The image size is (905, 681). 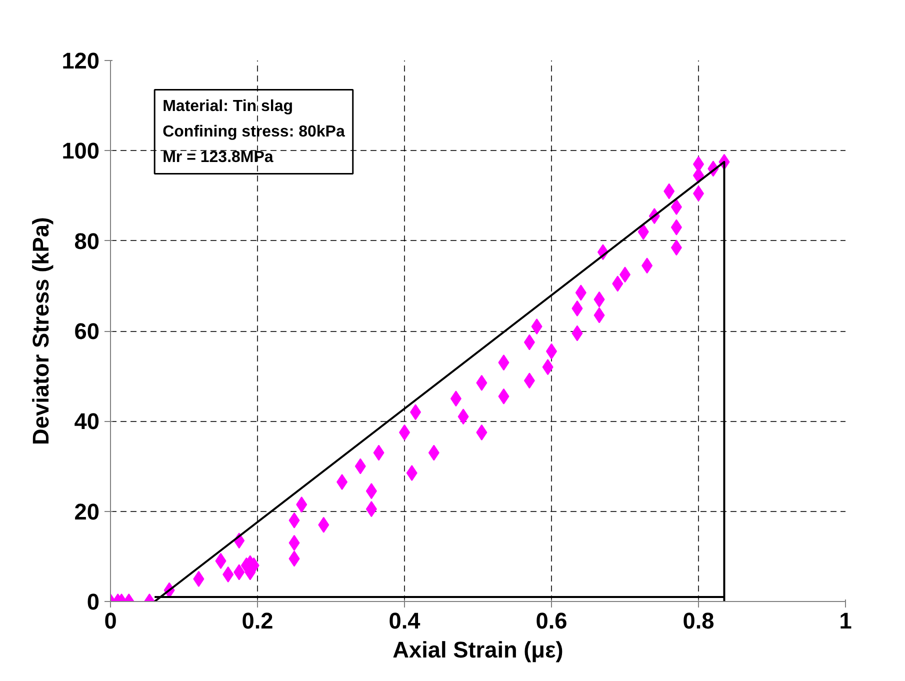 What do you see at coordinates (218, 157) in the screenshot?
I see `annotation: Mr = 123.8MPa` at bounding box center [218, 157].